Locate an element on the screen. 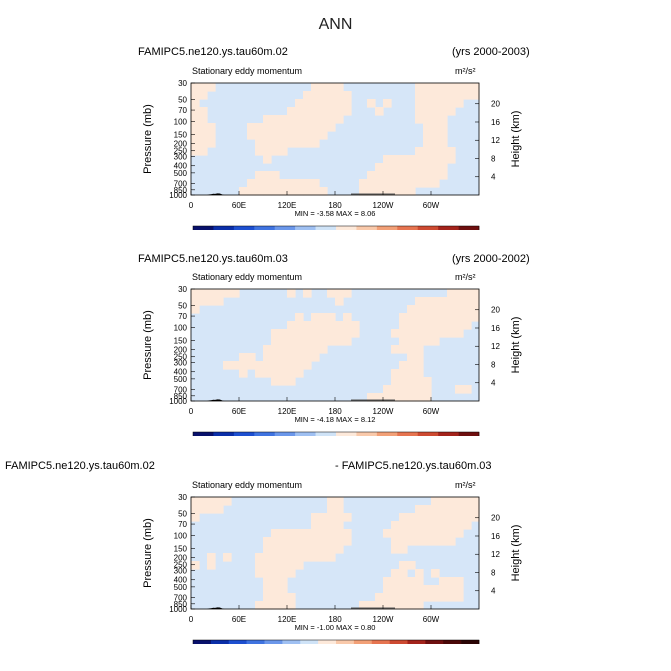  y-tick-label: 500 is located at coordinates (181, 379).